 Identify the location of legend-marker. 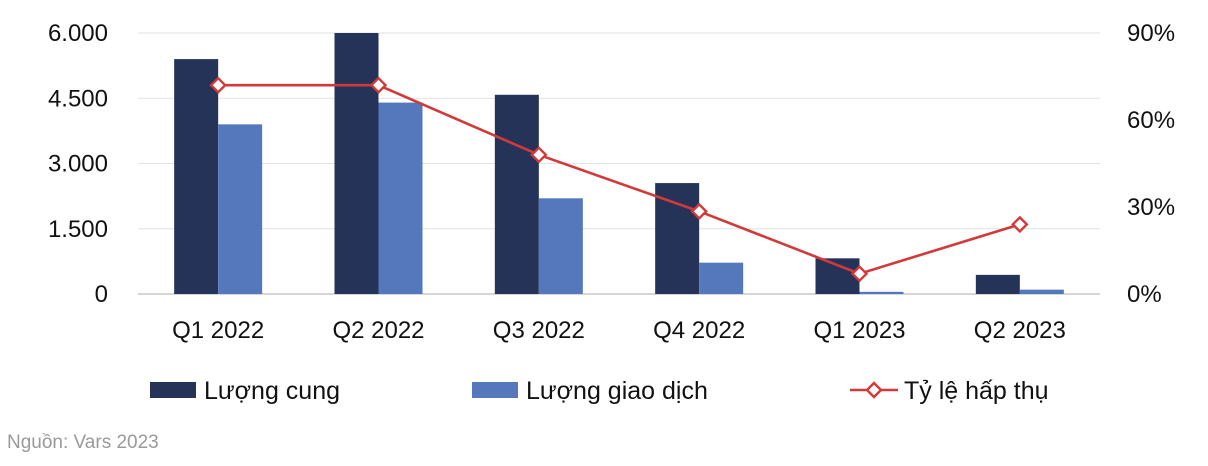
(874, 390).